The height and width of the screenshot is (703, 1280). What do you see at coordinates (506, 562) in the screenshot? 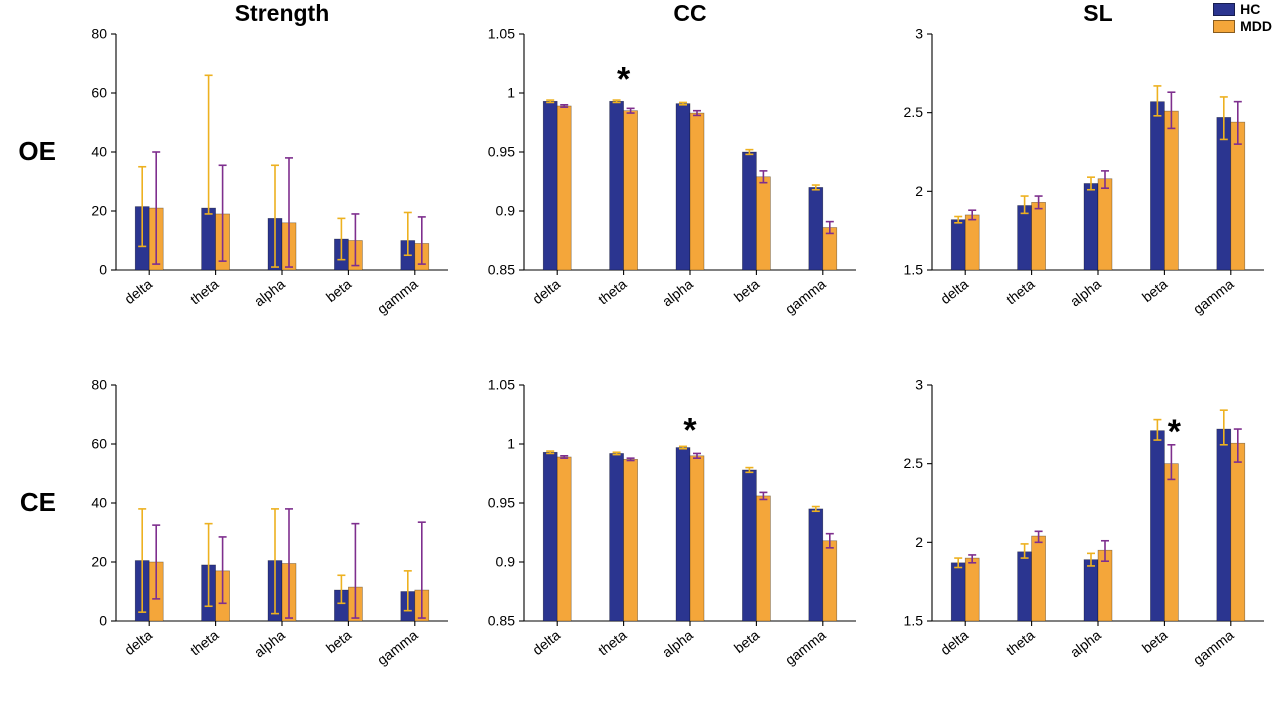
I see `y-tick-label: 0.9` at bounding box center [506, 562].